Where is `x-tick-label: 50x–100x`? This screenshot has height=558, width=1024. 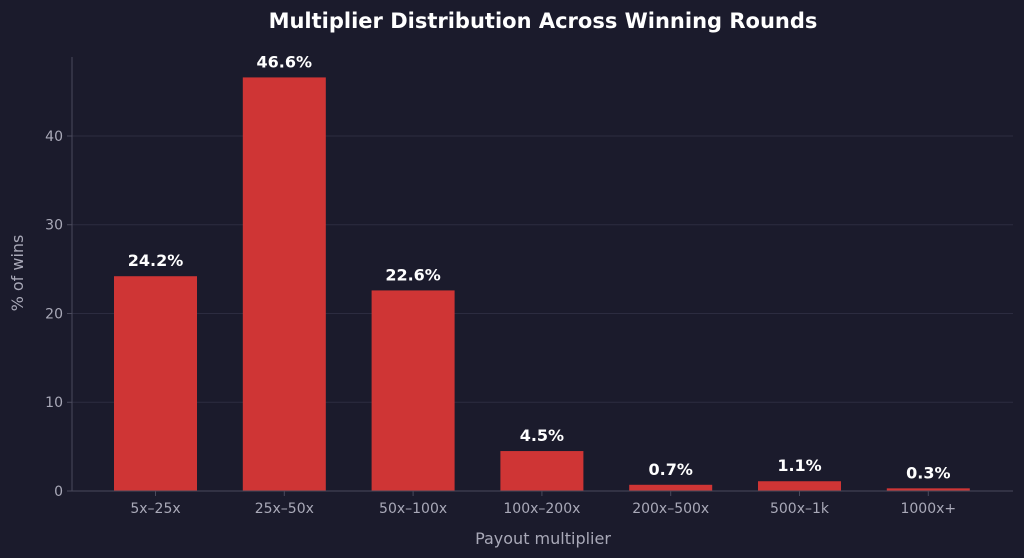
x-tick-label: 50x–100x is located at coordinates (413, 509).